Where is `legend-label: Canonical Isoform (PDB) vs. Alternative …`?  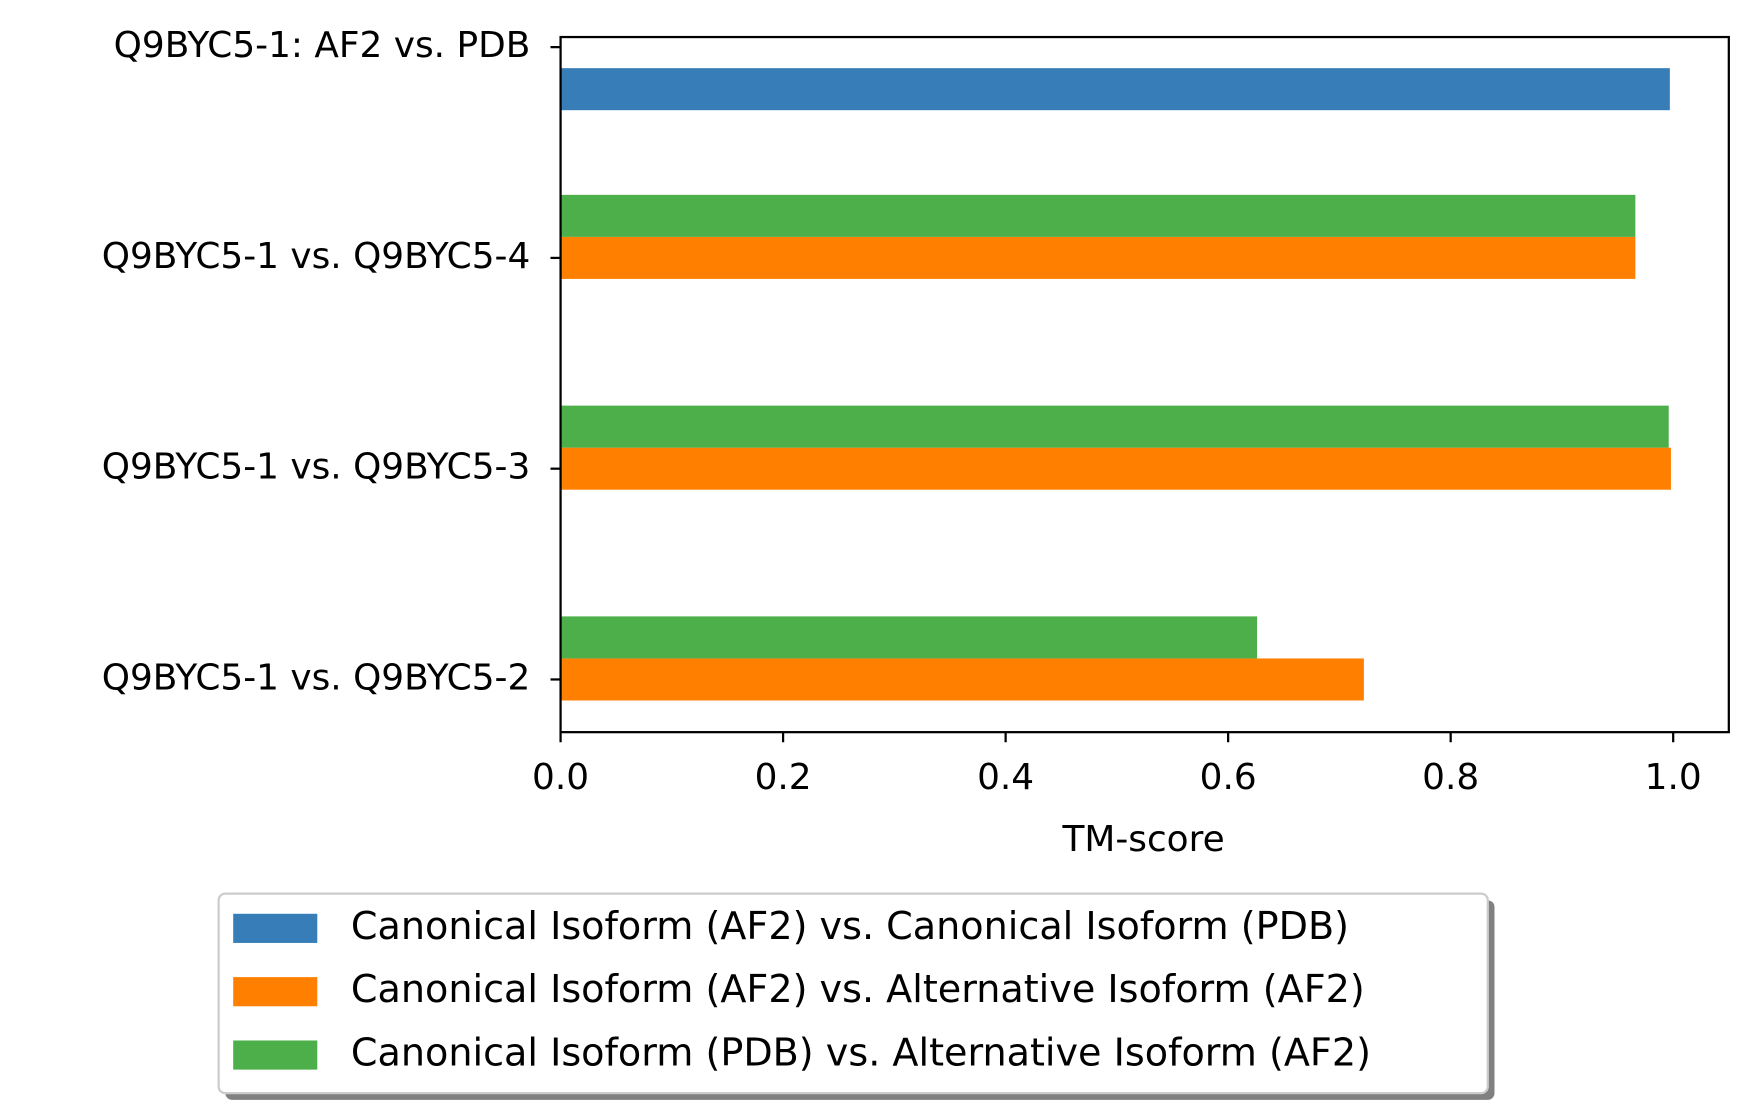 legend-label: Canonical Isoform (PDB) vs. Alternative … is located at coordinates (861, 1053).